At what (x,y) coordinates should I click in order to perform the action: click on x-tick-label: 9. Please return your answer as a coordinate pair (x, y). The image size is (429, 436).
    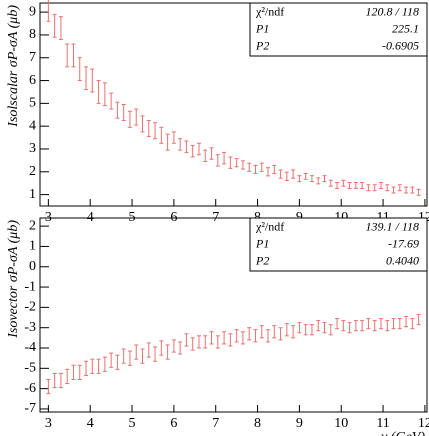
    Looking at the image, I should click on (299, 423).